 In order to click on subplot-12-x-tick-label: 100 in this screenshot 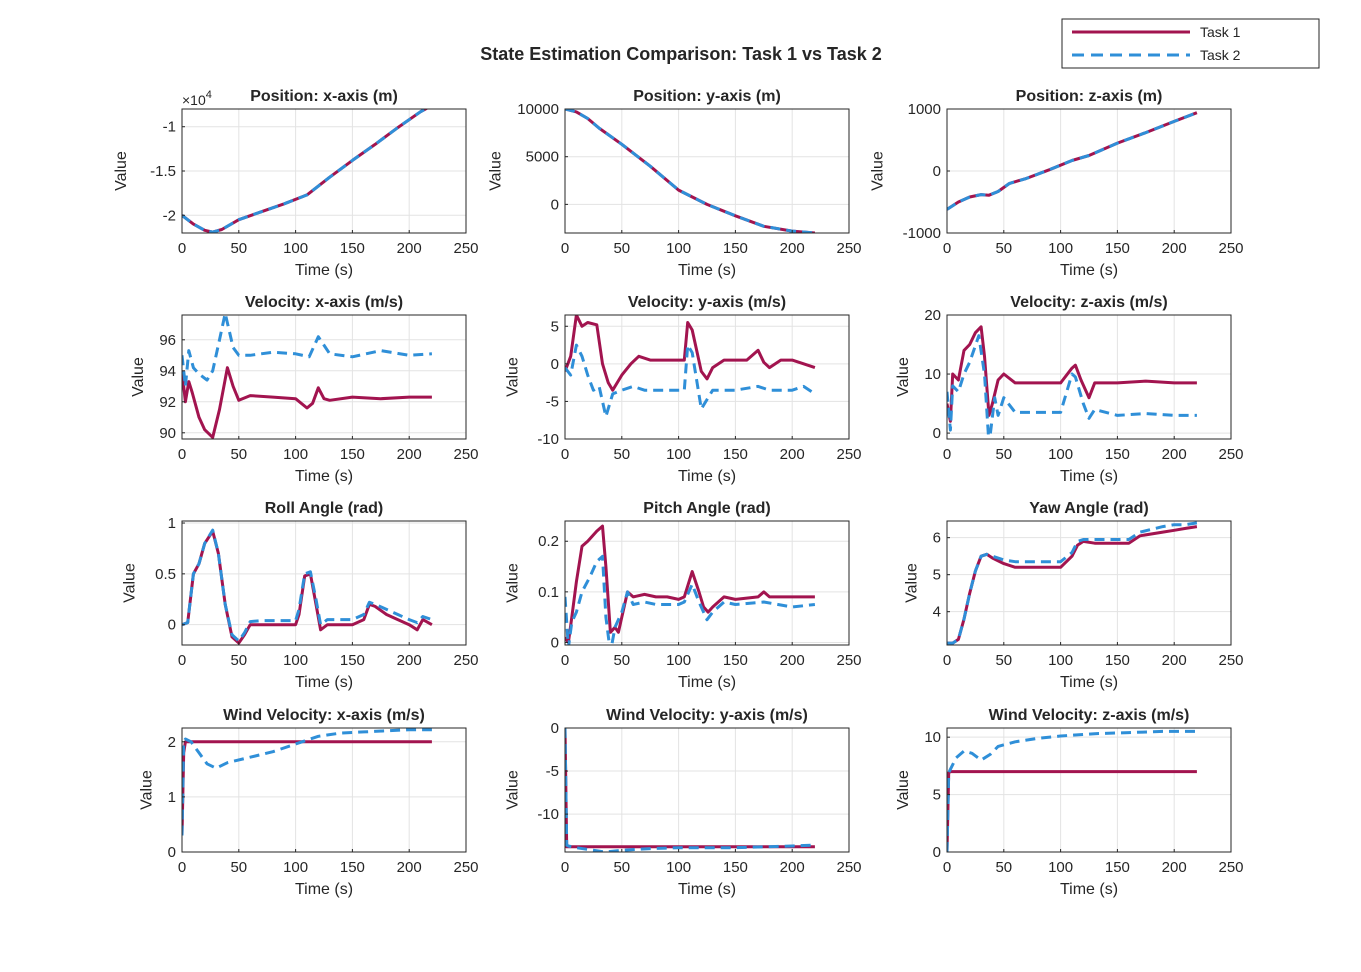, I will do `click(1060, 867)`.